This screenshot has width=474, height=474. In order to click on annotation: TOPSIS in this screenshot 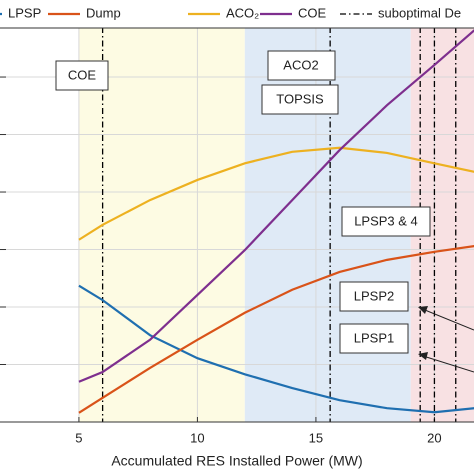, I will do `click(300, 98)`.